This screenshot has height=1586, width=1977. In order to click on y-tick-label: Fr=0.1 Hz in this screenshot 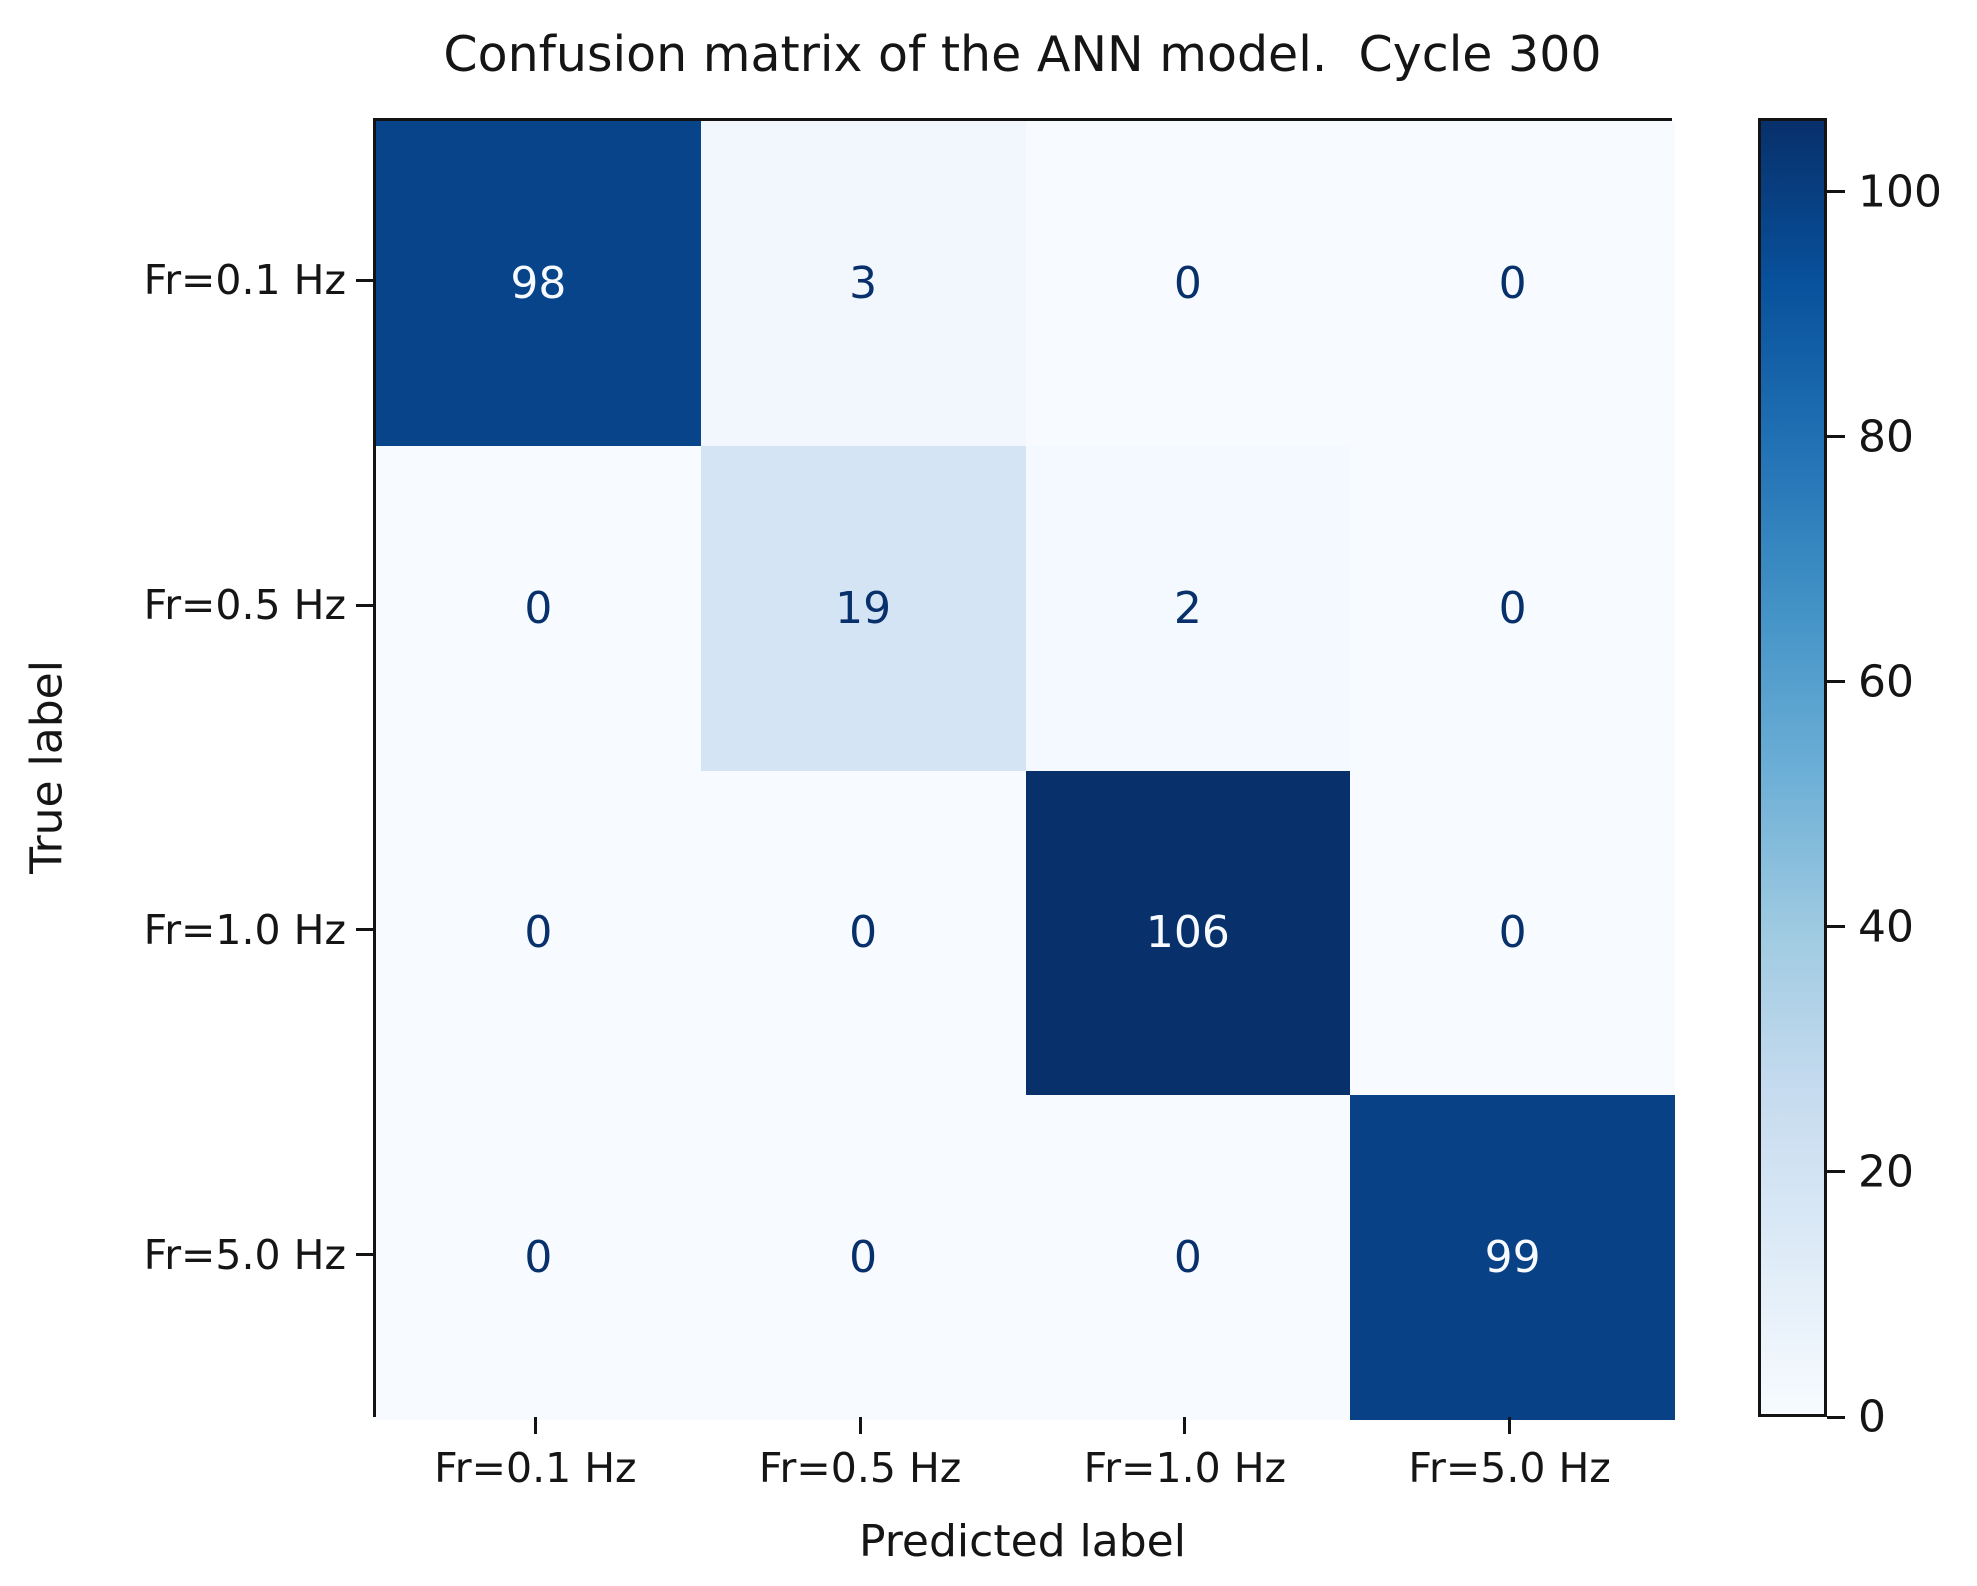, I will do `click(244, 280)`.